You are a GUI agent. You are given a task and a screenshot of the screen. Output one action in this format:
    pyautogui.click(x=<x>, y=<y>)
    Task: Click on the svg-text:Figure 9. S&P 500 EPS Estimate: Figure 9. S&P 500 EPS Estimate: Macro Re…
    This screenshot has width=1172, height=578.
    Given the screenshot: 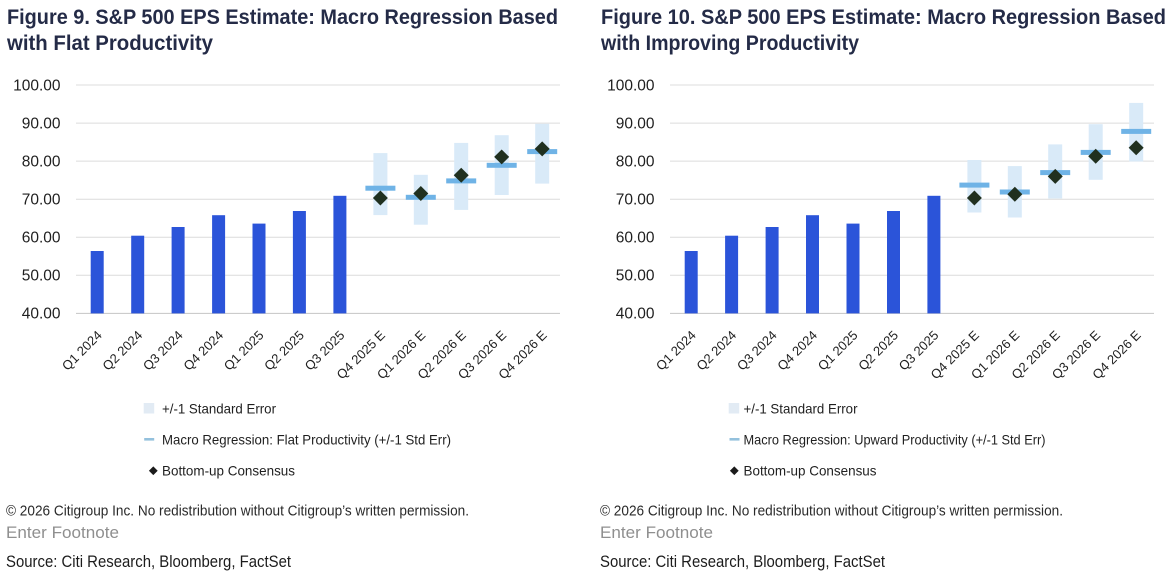 What is the action you would take?
    pyautogui.click(x=282, y=17)
    